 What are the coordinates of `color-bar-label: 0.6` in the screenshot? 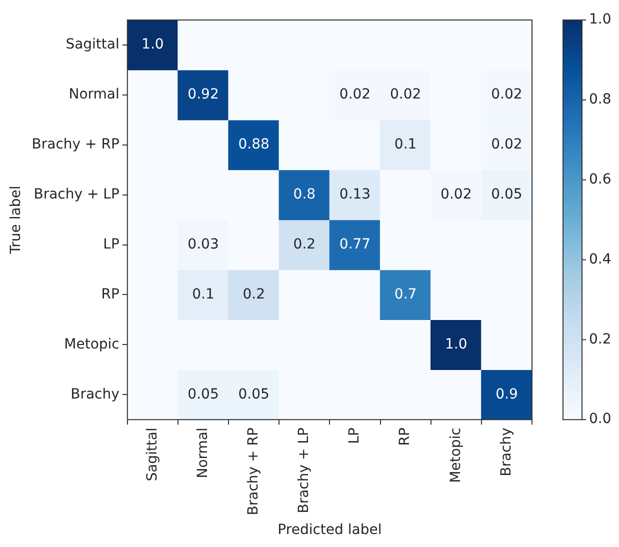 It's located at (600, 179).